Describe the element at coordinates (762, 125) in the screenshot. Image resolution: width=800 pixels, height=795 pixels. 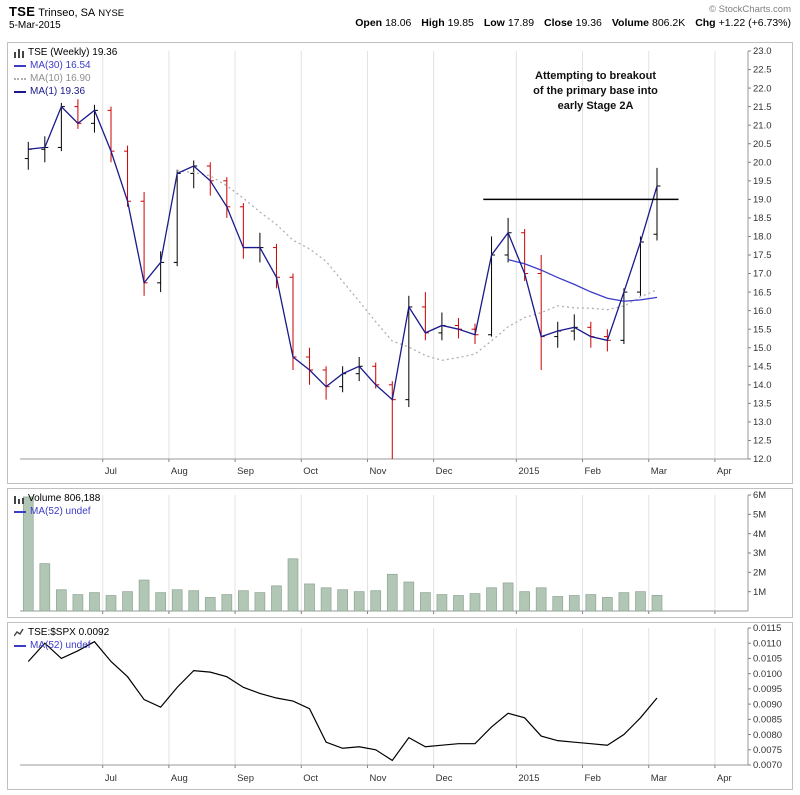
I see `svg-text: 21.0` at that location.